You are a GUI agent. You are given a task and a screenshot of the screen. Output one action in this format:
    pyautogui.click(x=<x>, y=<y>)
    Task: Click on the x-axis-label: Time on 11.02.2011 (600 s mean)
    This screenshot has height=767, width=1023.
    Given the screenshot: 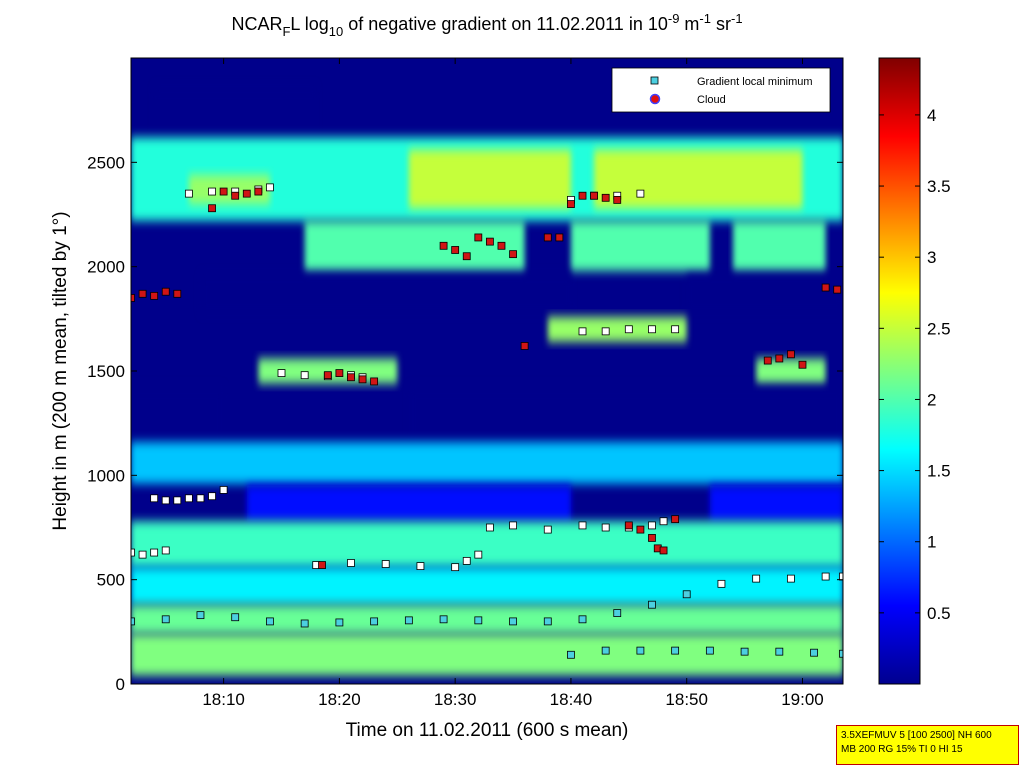 What is the action you would take?
    pyautogui.click(x=487, y=730)
    